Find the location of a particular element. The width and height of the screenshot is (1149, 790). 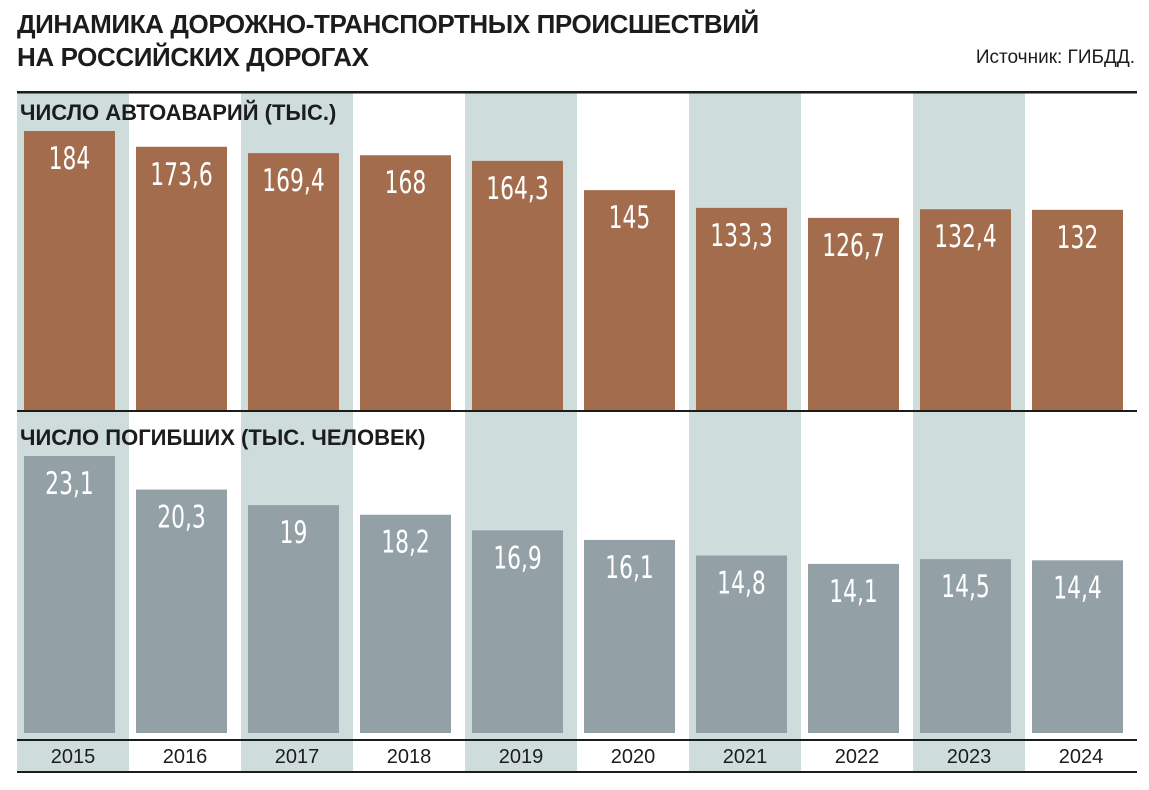

accidents-bar-2017 is located at coordinates (293, 281).